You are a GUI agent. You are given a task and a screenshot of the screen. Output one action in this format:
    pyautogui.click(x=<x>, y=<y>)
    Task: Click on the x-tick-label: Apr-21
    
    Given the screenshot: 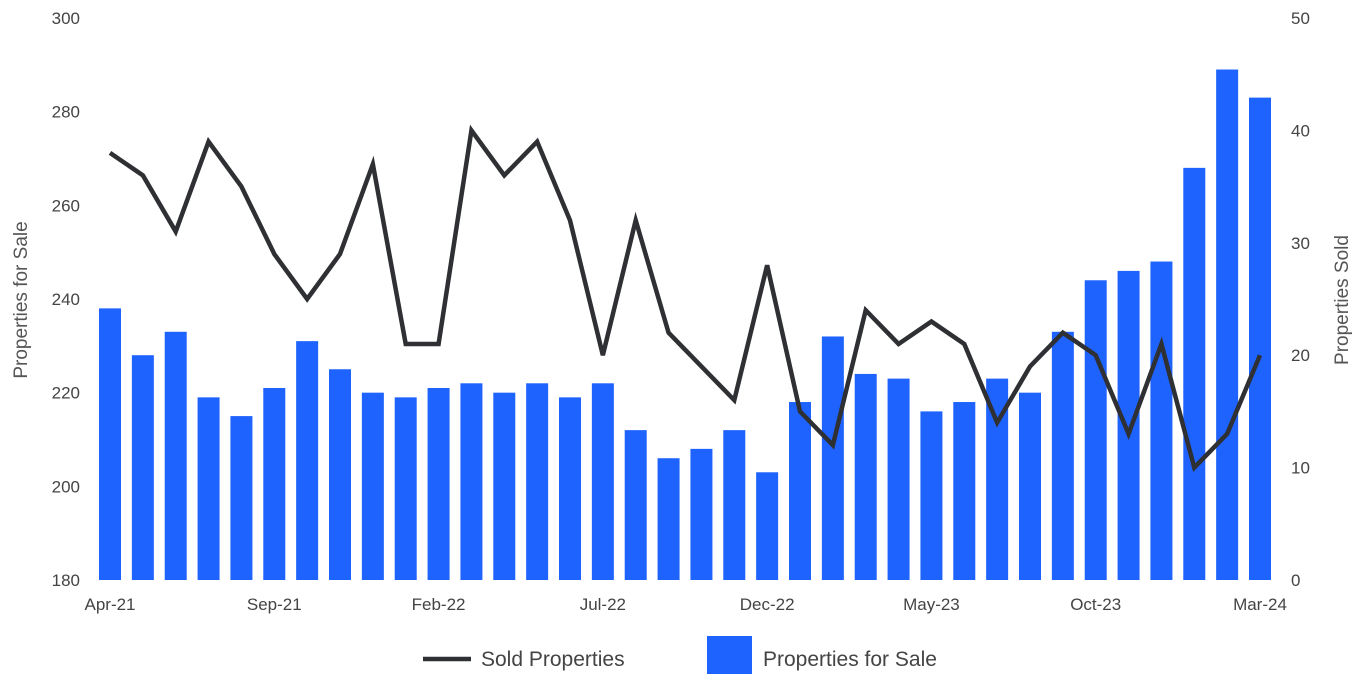 What is the action you would take?
    pyautogui.click(x=109, y=604)
    